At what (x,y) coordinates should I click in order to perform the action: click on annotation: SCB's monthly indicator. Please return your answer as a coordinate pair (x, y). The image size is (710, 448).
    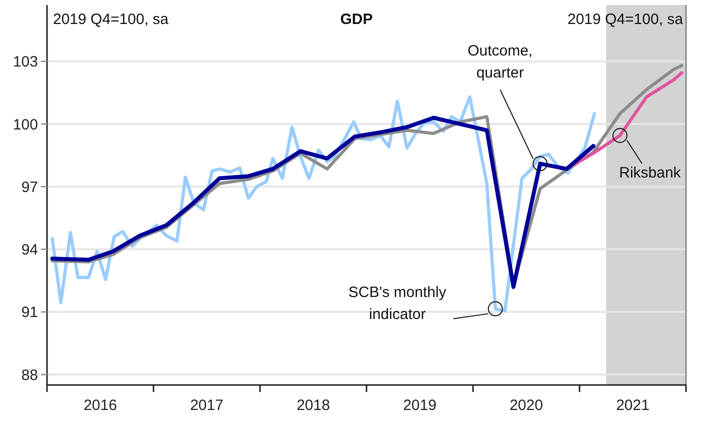
    Looking at the image, I should click on (397, 303).